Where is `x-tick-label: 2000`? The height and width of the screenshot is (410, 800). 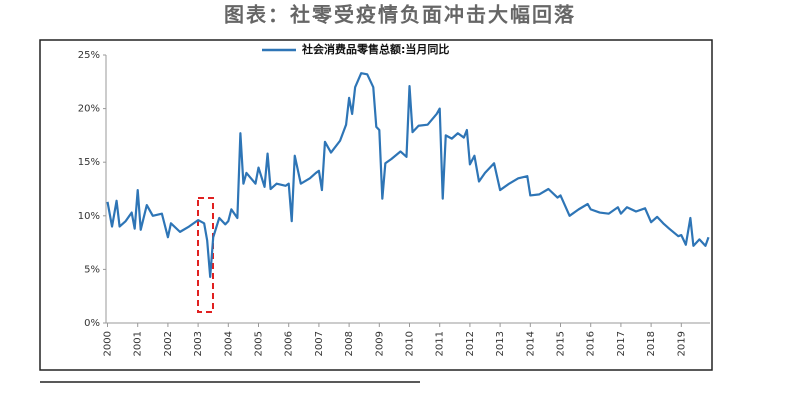
x-tick-label: 2000 is located at coordinates (108, 343).